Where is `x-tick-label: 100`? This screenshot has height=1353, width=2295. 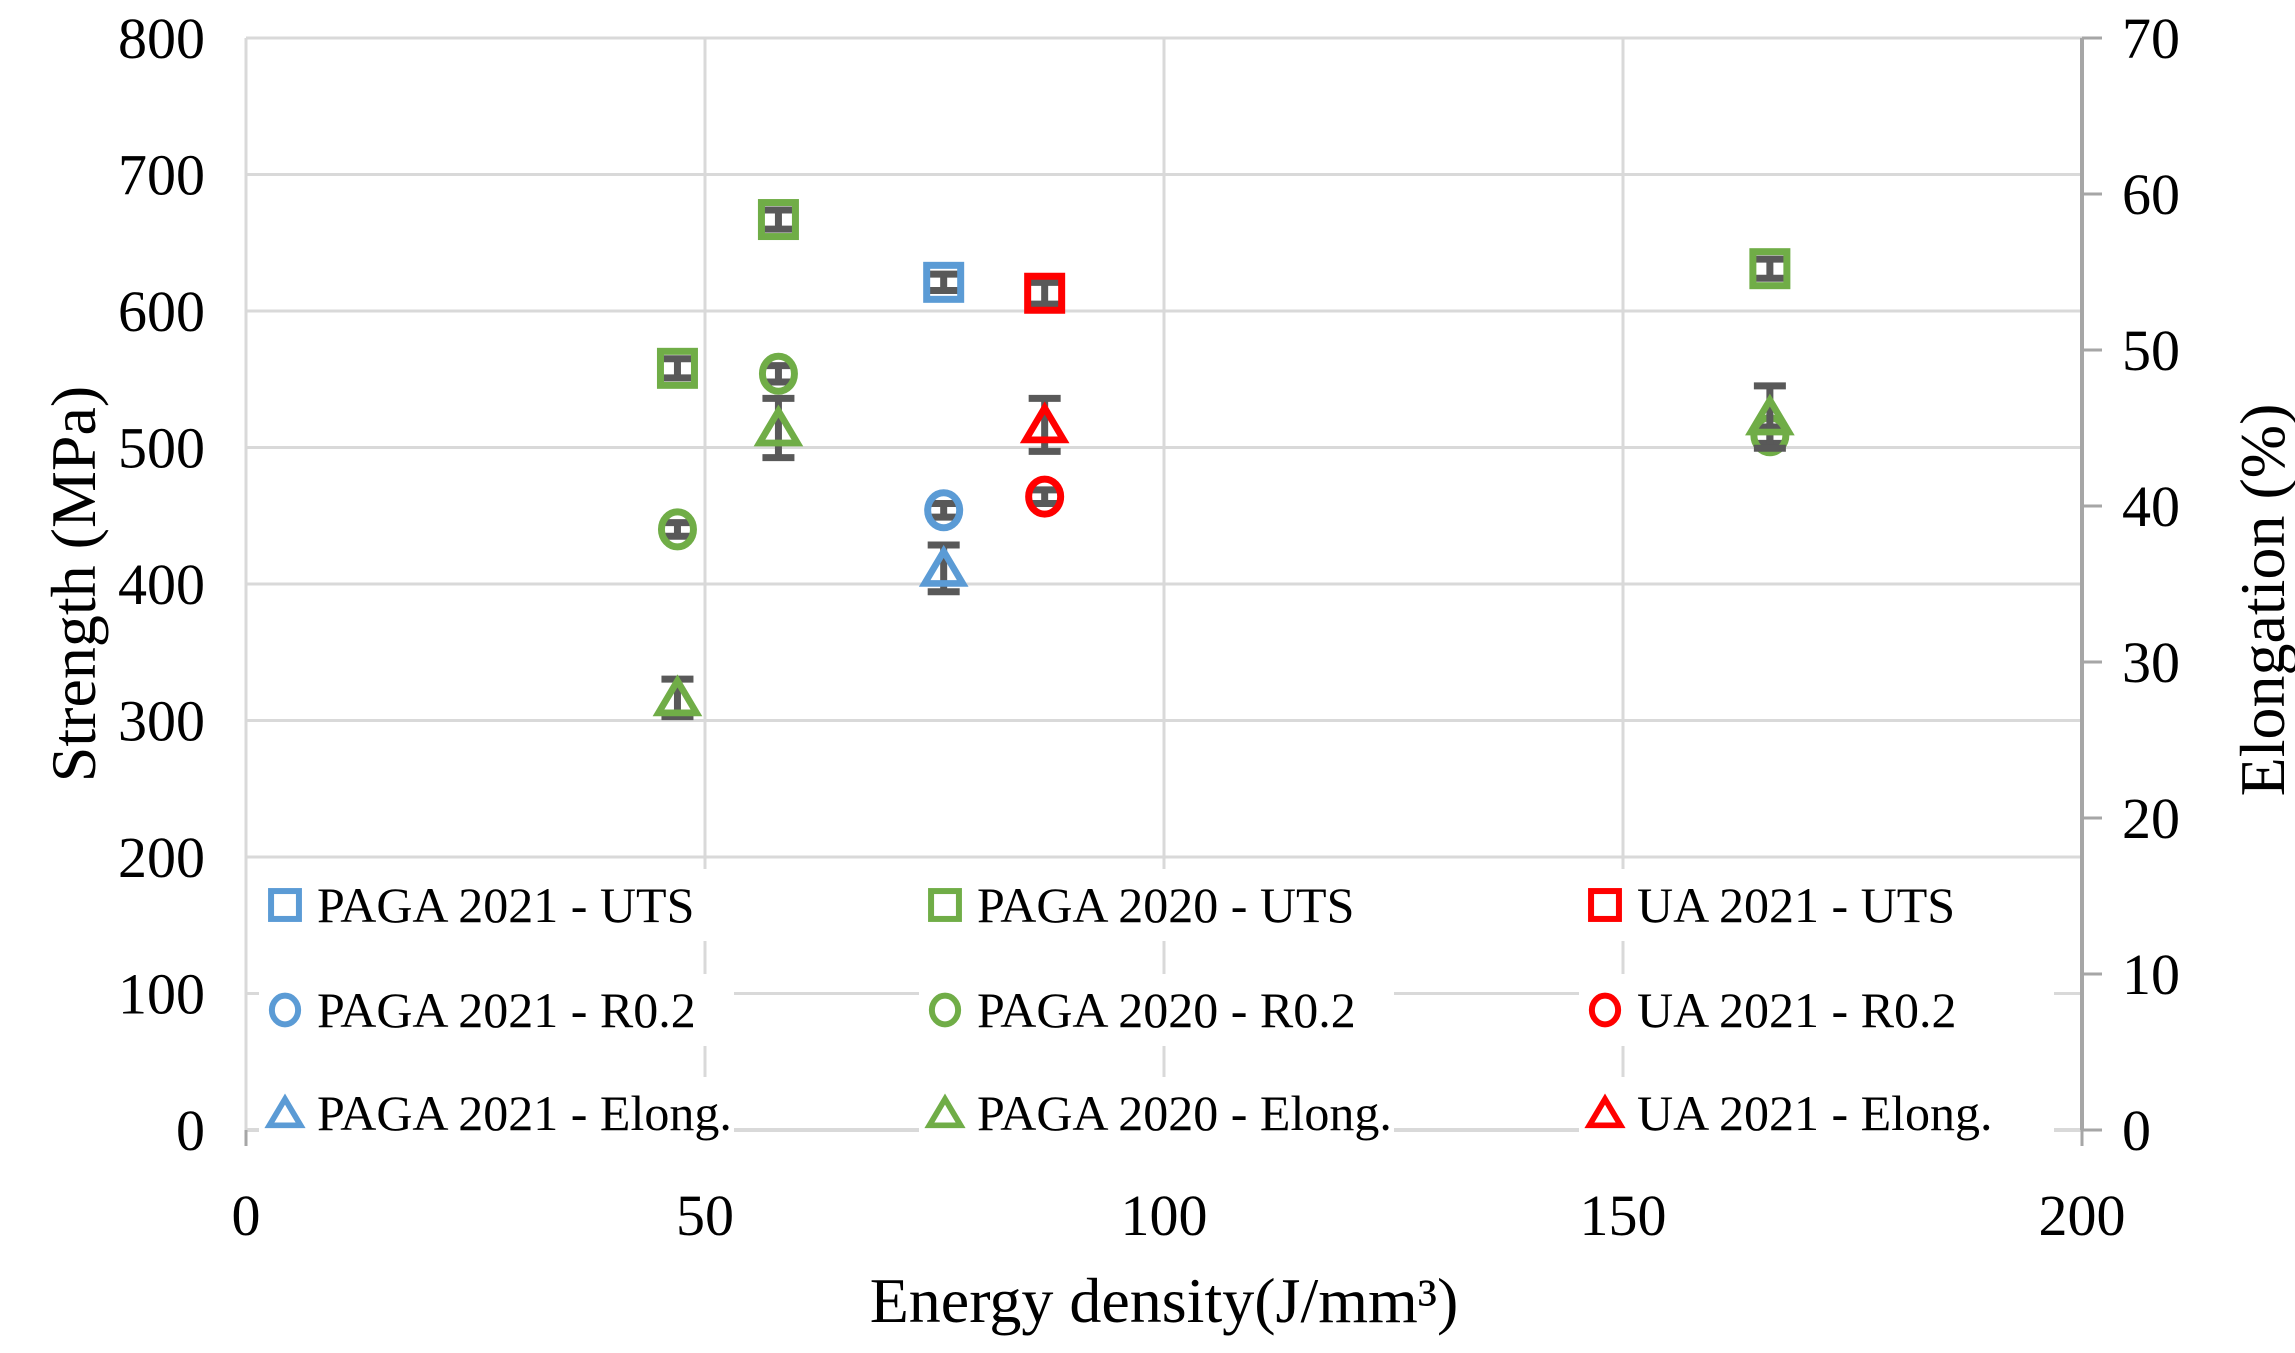 x-tick-label: 100 is located at coordinates (1164, 1215).